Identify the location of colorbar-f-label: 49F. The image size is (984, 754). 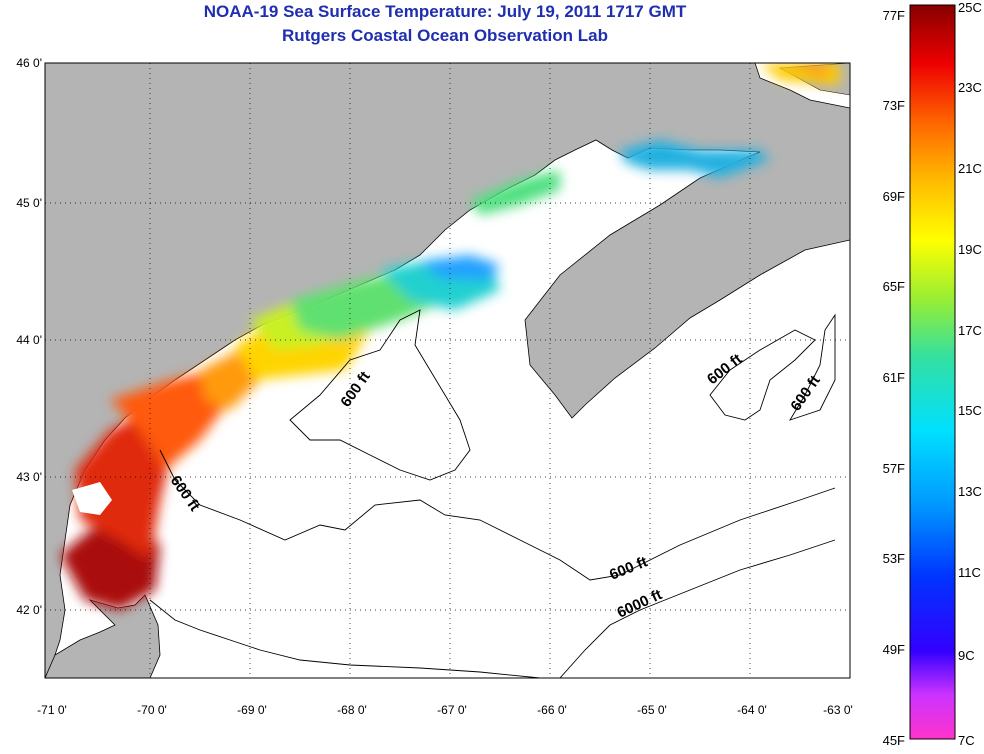
(894, 649).